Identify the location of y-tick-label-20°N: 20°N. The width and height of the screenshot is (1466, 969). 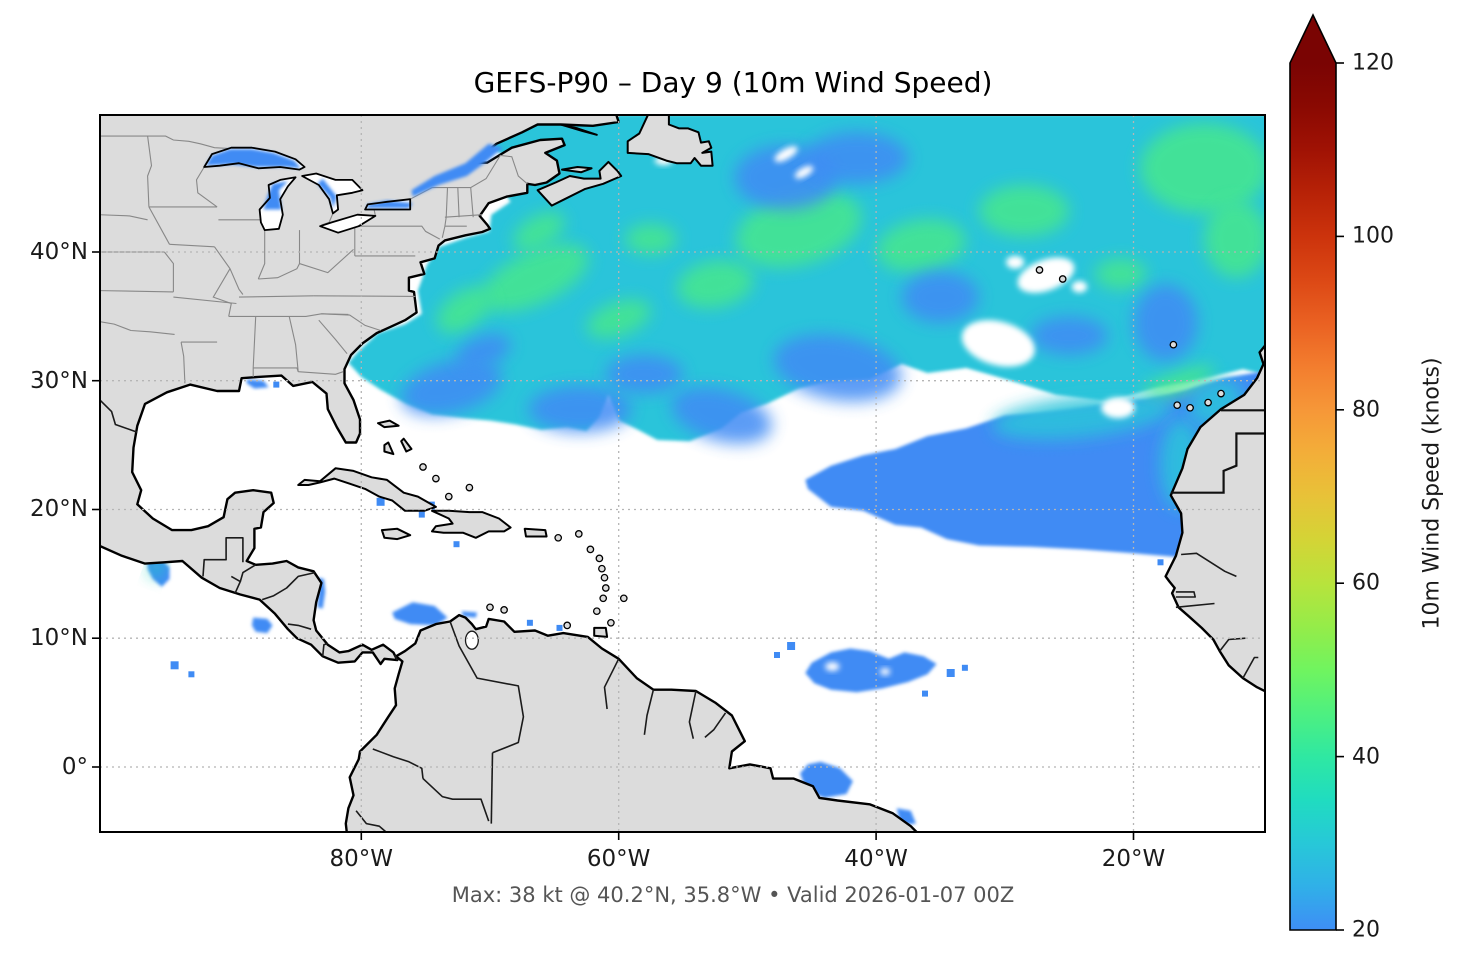
(59, 509).